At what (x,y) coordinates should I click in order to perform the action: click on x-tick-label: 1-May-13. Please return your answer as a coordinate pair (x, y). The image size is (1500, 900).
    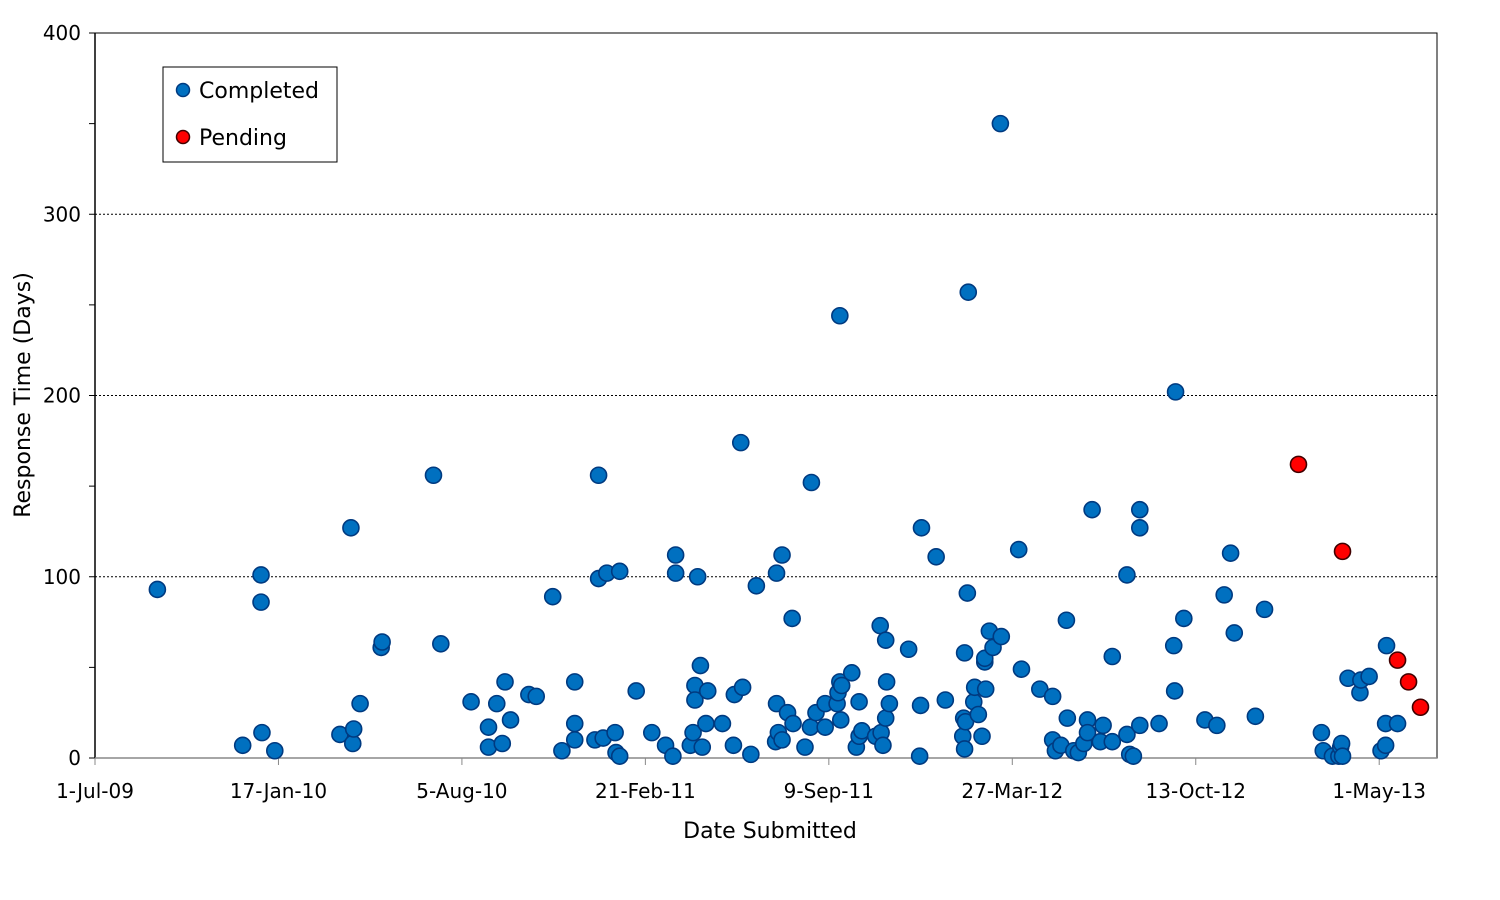
    Looking at the image, I should click on (1379, 791).